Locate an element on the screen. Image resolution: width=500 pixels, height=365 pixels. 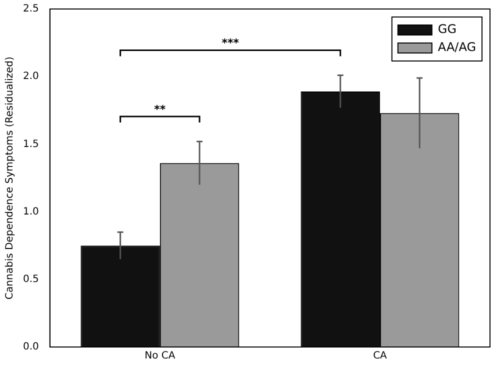
y-tick-label: 2.5 is located at coordinates (30, 9).